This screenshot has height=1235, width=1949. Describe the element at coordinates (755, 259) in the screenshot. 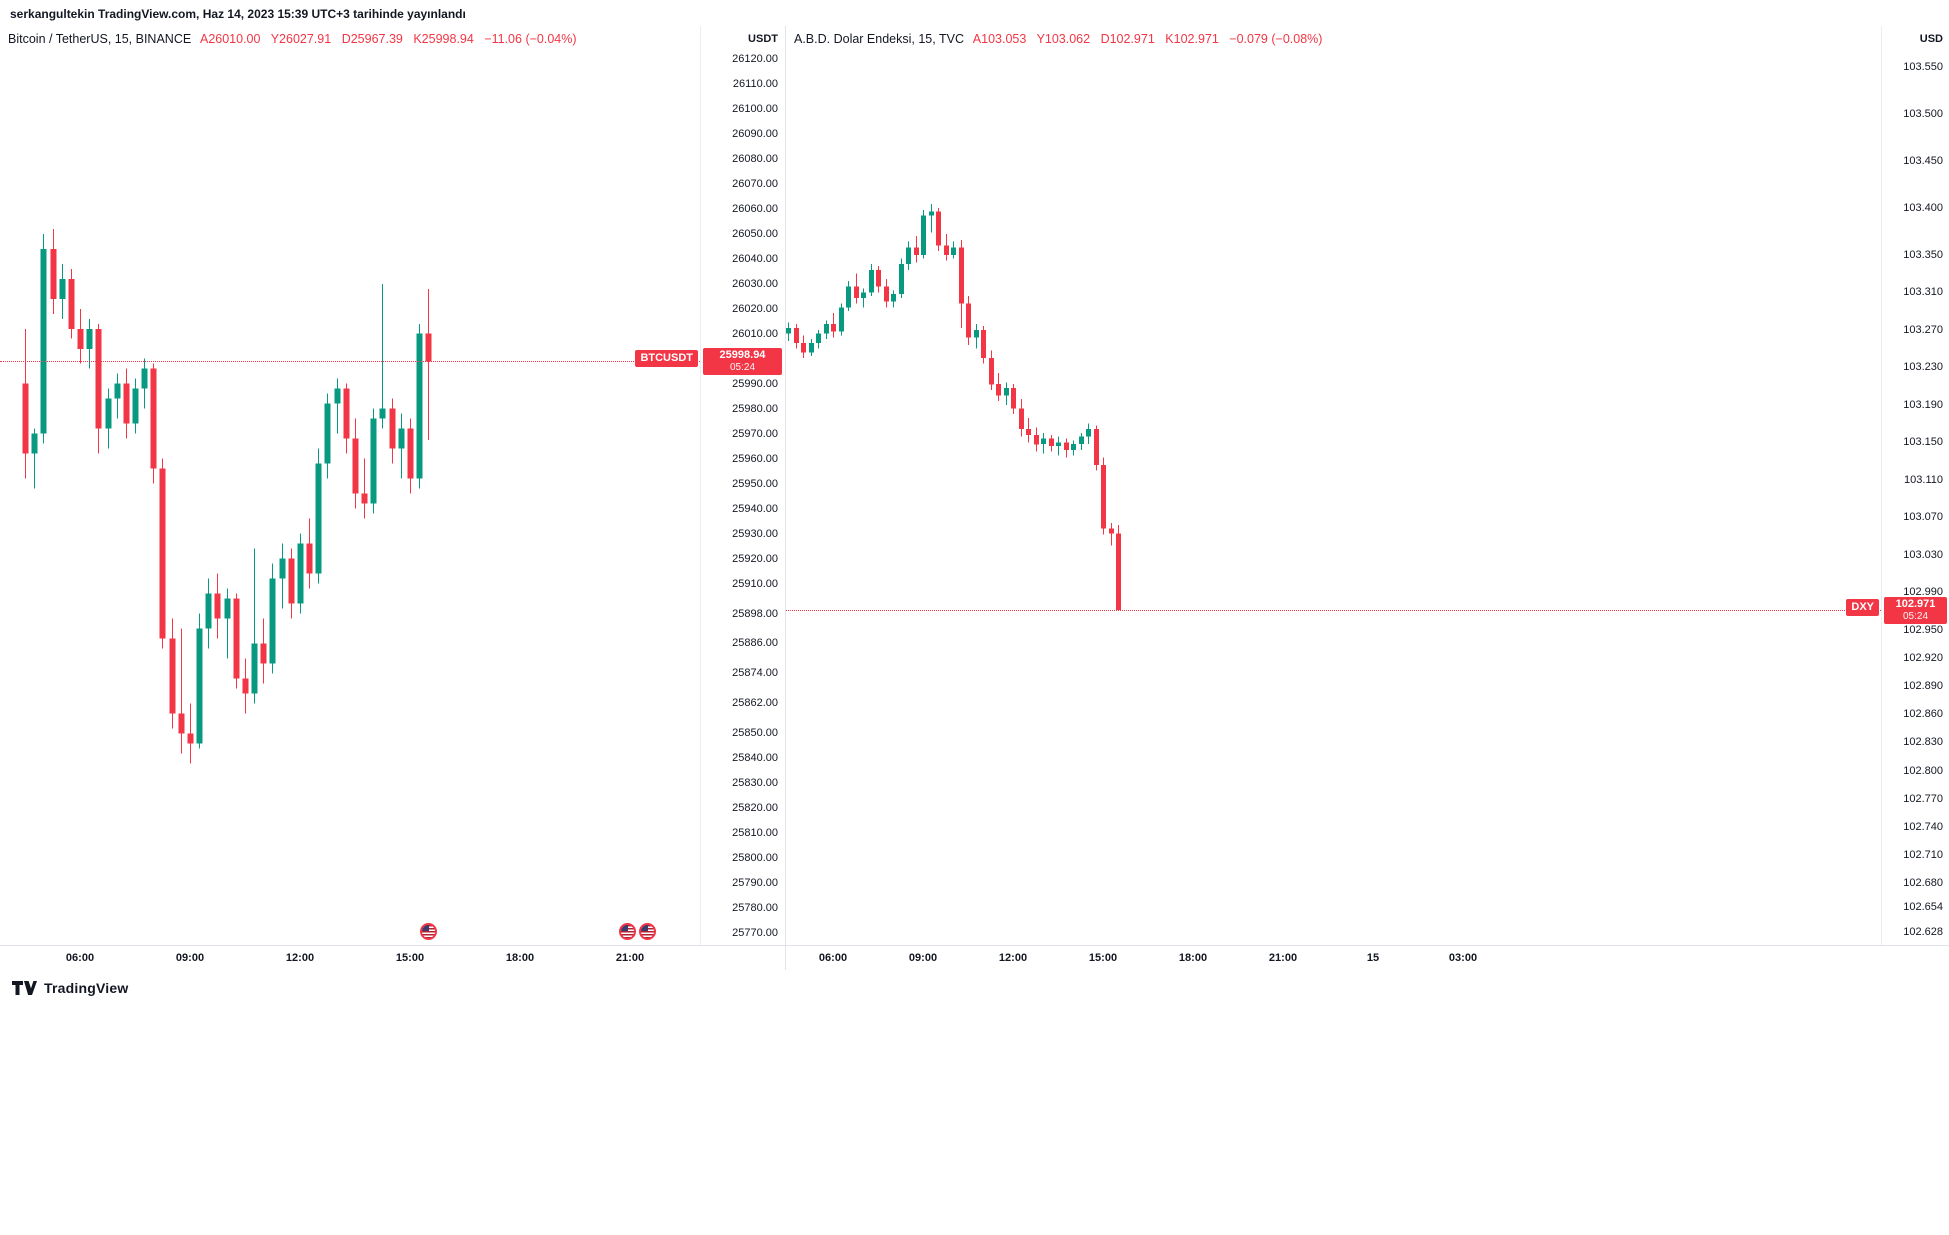

I see `price-tick-label: 26040.00` at that location.